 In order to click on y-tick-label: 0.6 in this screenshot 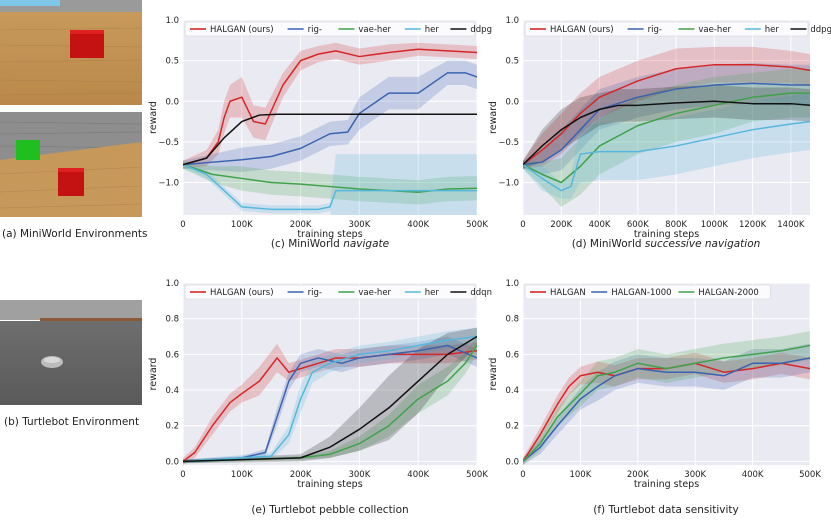, I will do `click(512, 355)`.